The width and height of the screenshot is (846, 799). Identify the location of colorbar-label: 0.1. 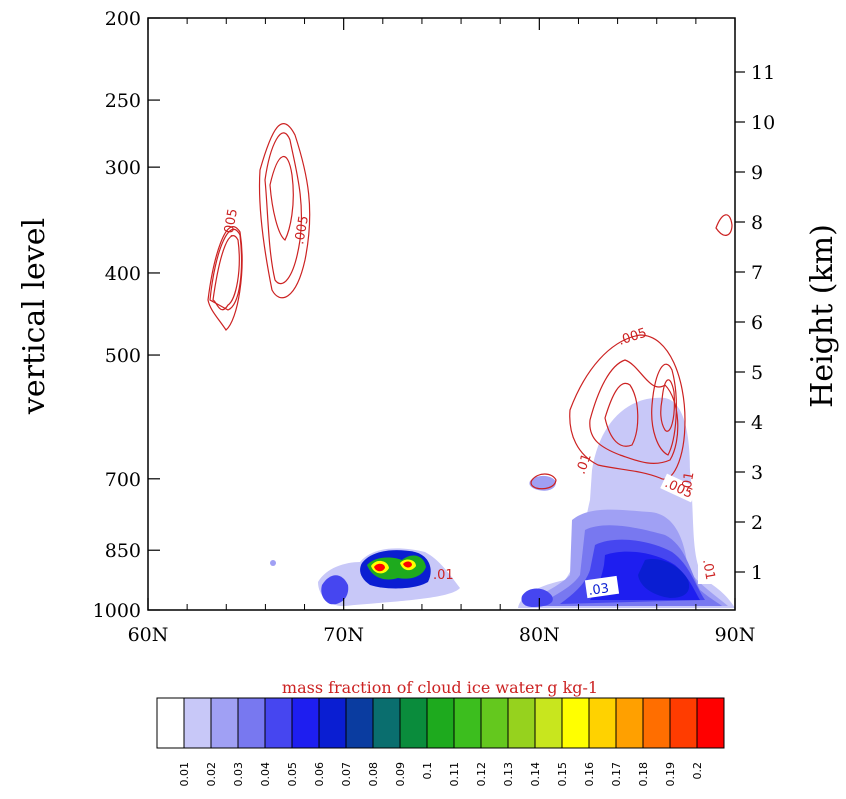
(427, 771).